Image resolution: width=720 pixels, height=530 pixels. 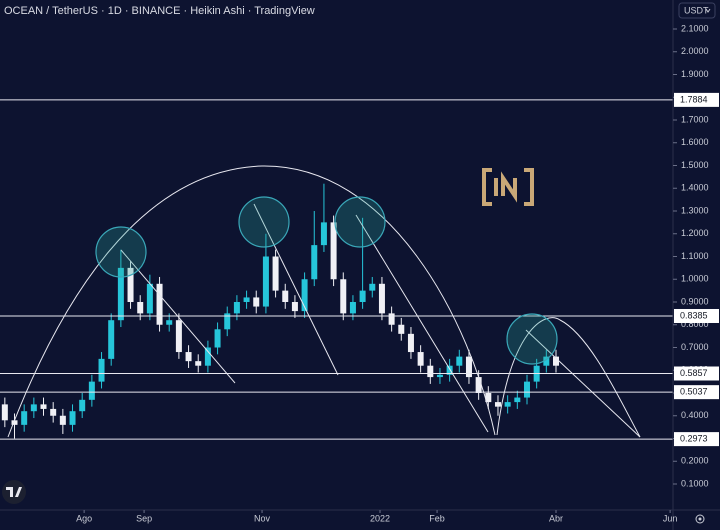 I want to click on y-tick-label: 0.4000, so click(x=695, y=415).